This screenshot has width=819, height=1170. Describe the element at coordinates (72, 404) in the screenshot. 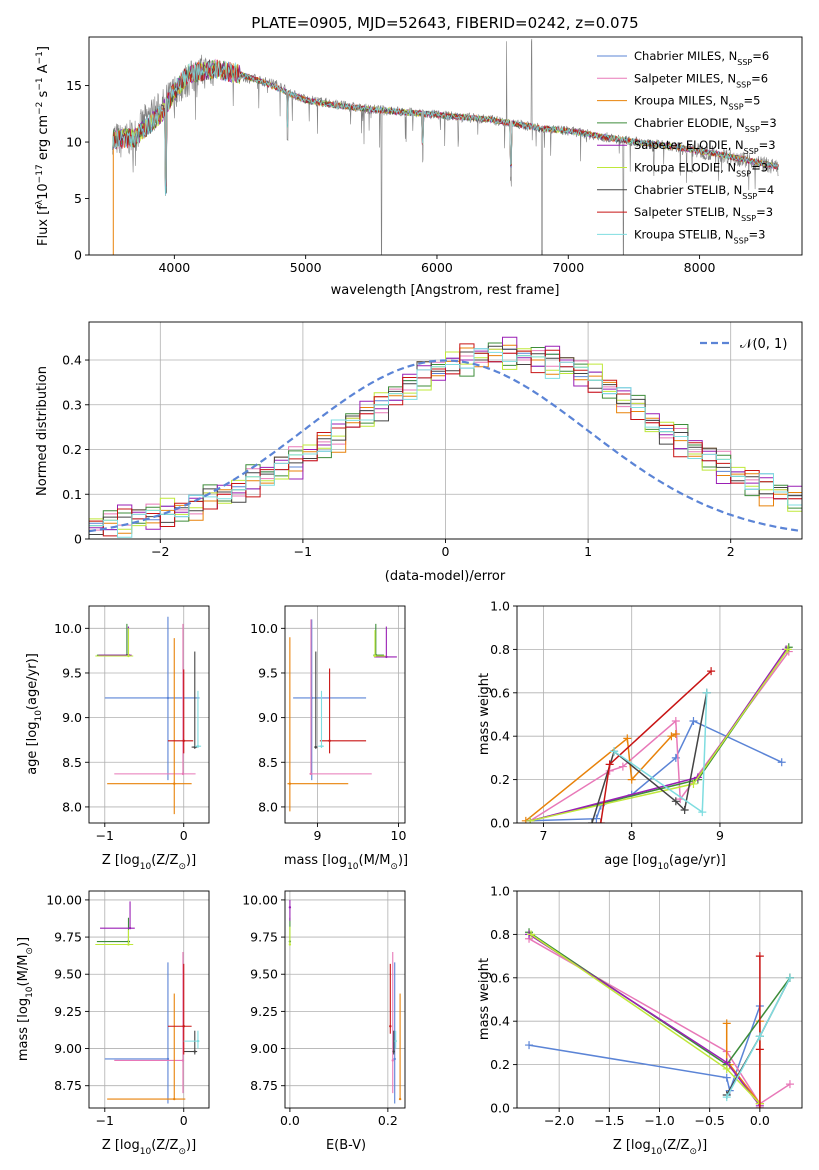

I see `residual-hist-ytick-label: 0.3` at that location.